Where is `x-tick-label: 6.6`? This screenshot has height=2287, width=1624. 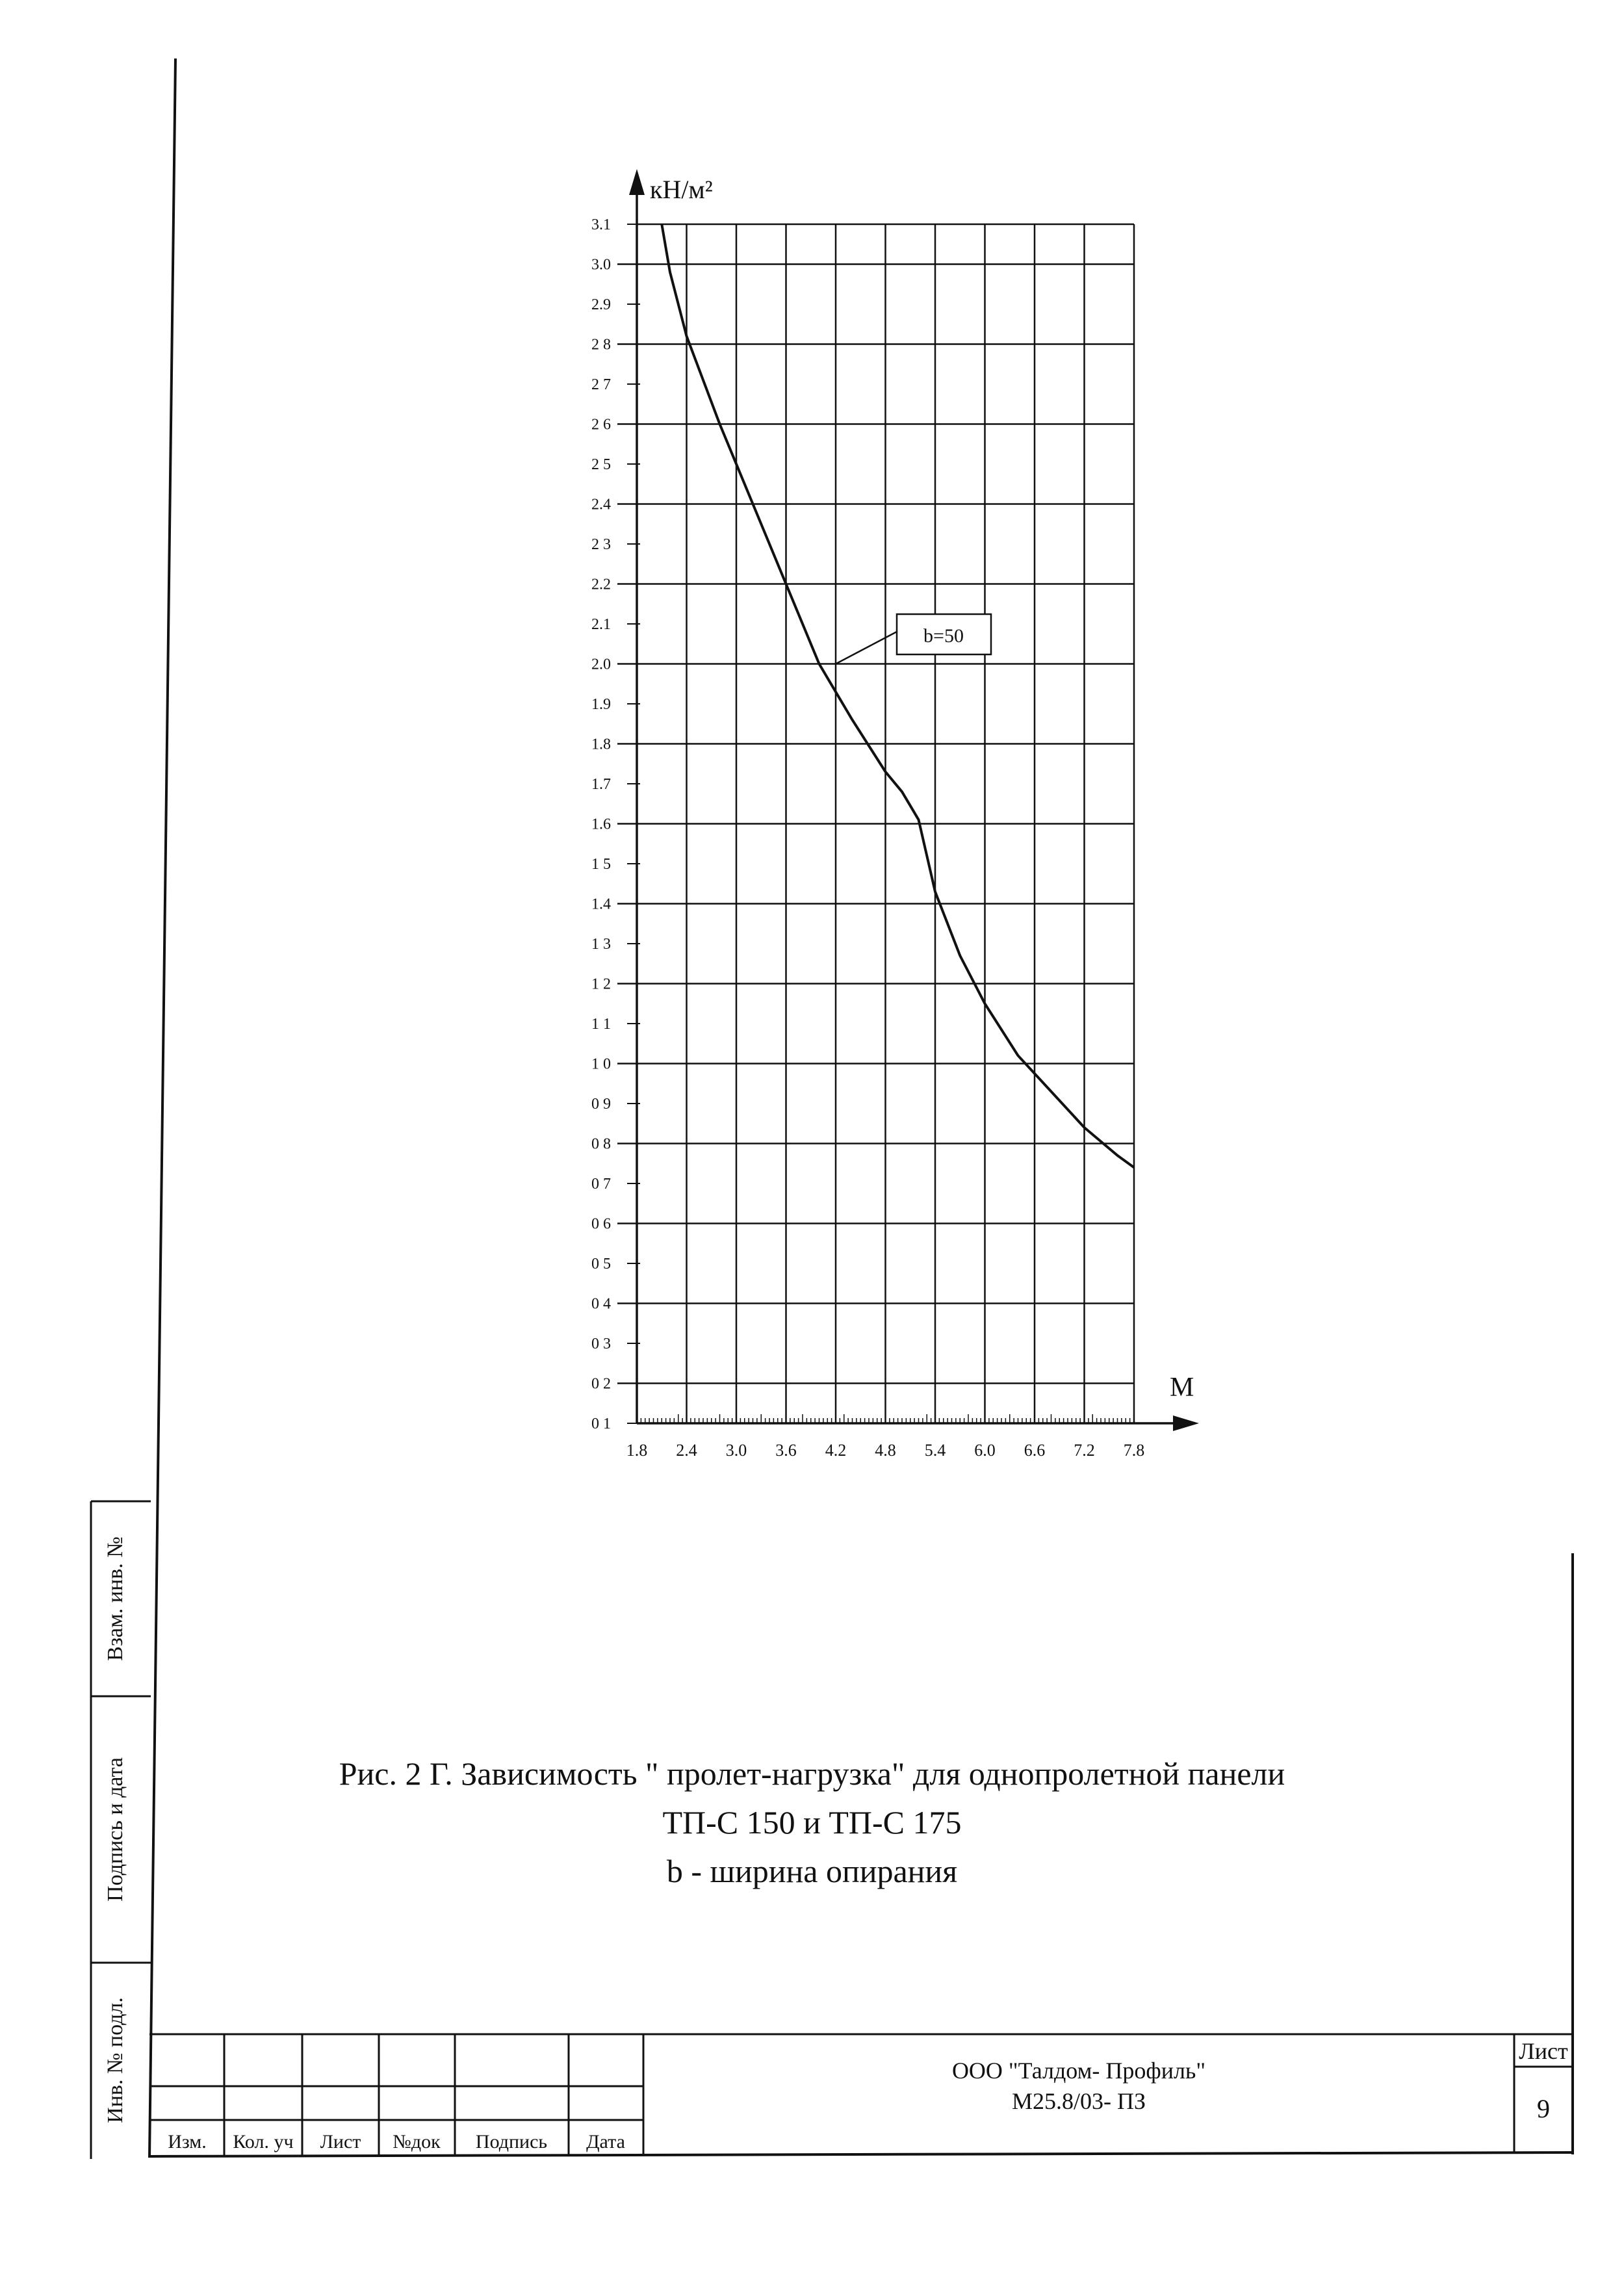
x-tick-label: 6.6 is located at coordinates (1035, 1450).